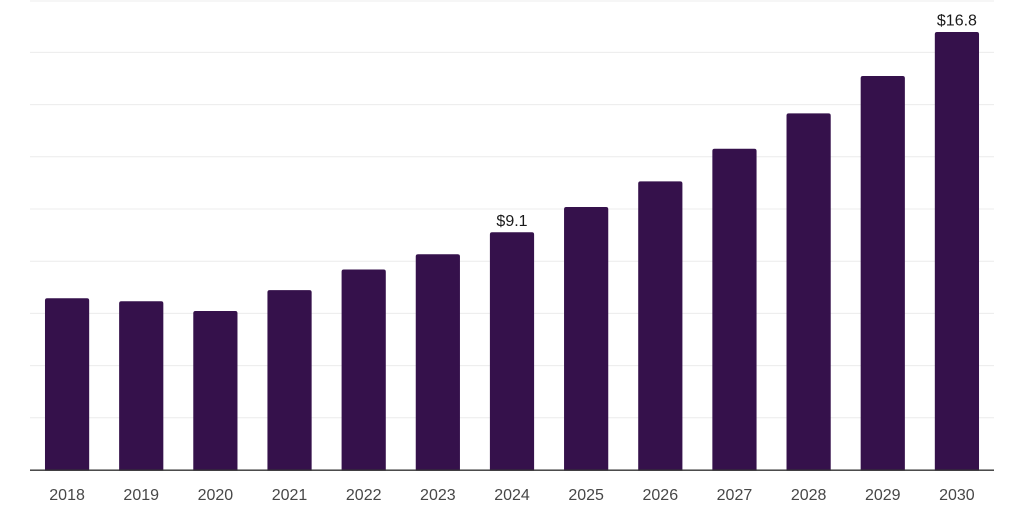 Image resolution: width=1024 pixels, height=512 pixels. I want to click on svg-text: 2019, so click(141, 495).